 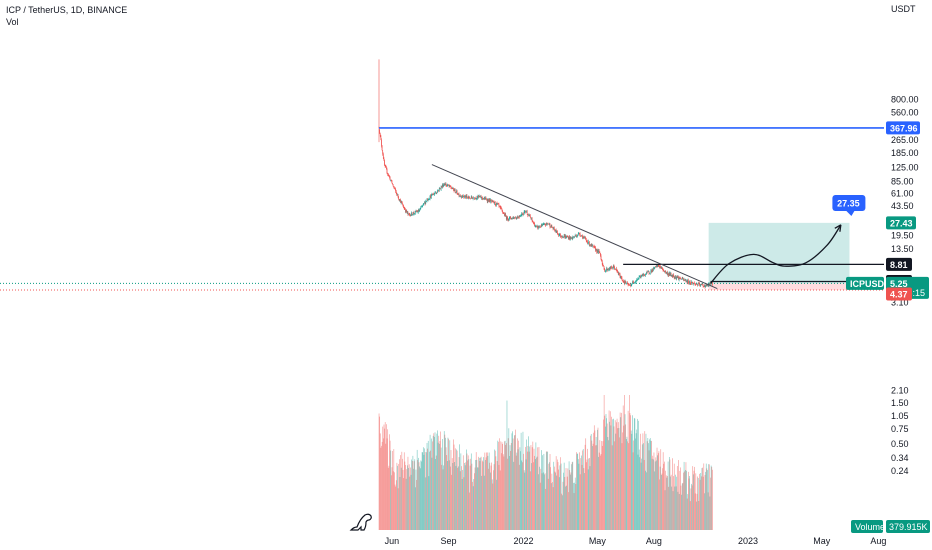 I want to click on descending-trendline, so click(x=574, y=227).